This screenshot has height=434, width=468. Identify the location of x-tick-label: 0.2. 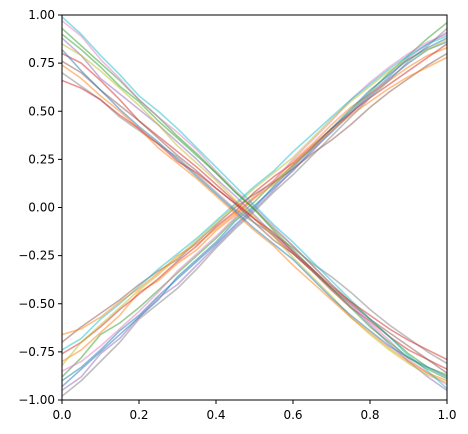
(138, 415).